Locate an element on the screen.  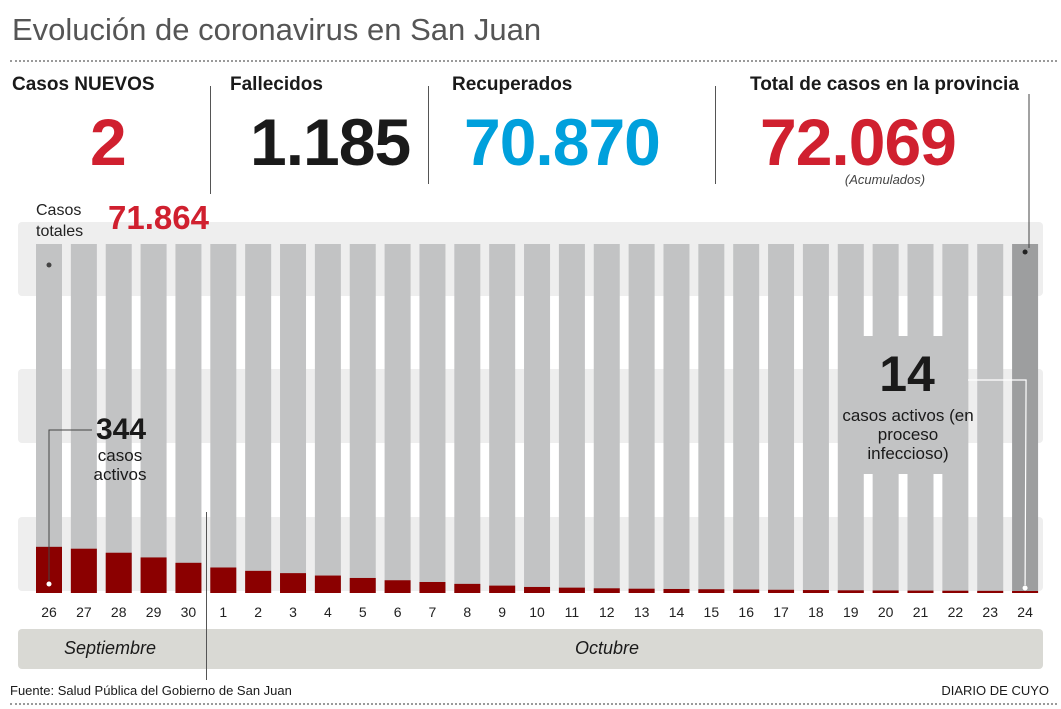
stat-value-total: 72.069 is located at coordinates (858, 142).